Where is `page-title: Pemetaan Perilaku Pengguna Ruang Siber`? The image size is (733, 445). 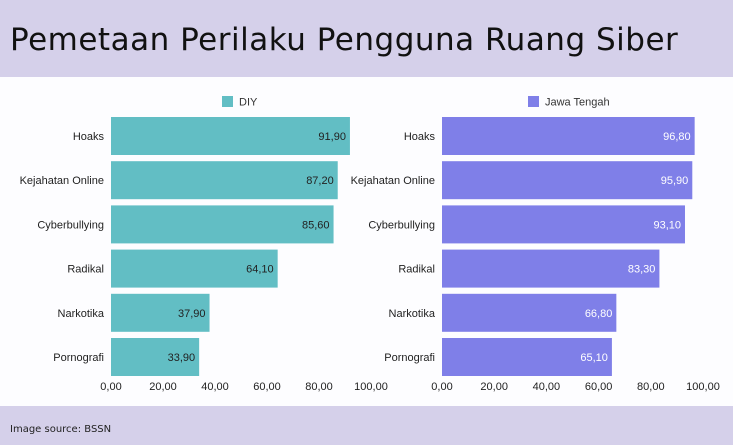 page-title: Pemetaan Perilaku Pengguna Ruang Siber is located at coordinates (344, 40).